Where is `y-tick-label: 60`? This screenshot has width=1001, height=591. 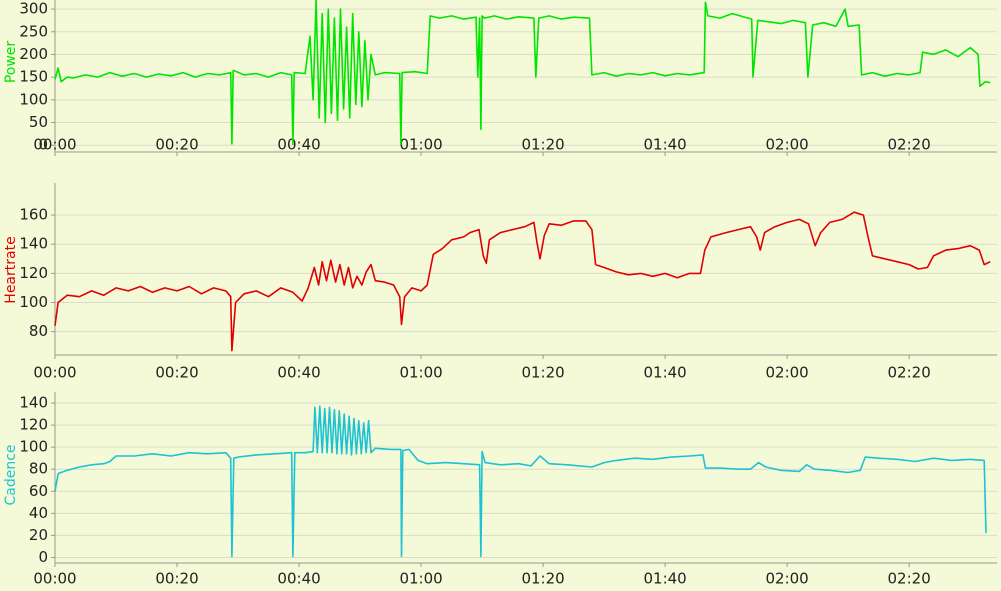 y-tick-label: 60 is located at coordinates (38, 491).